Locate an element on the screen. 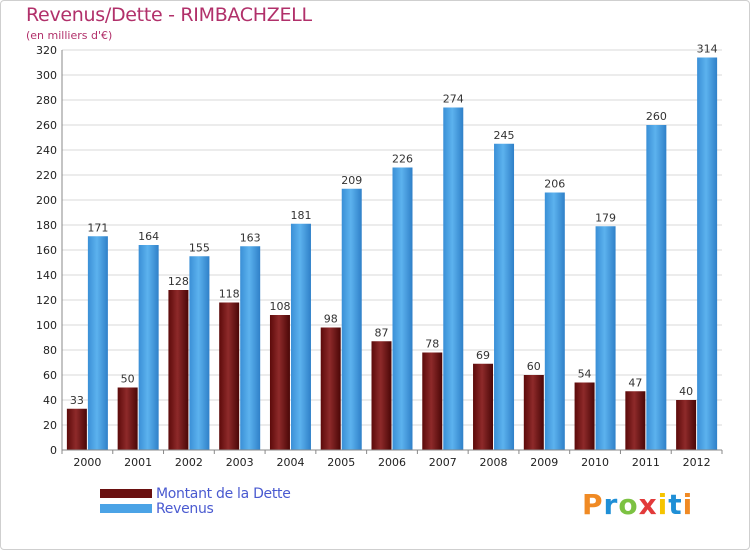 The width and height of the screenshot is (750, 550). legend-item-revenus: Revenus is located at coordinates (195, 508).